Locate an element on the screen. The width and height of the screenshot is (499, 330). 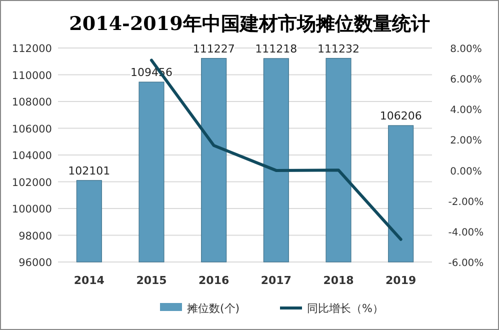
x-tick-label: 2014 is located at coordinates (89, 280).